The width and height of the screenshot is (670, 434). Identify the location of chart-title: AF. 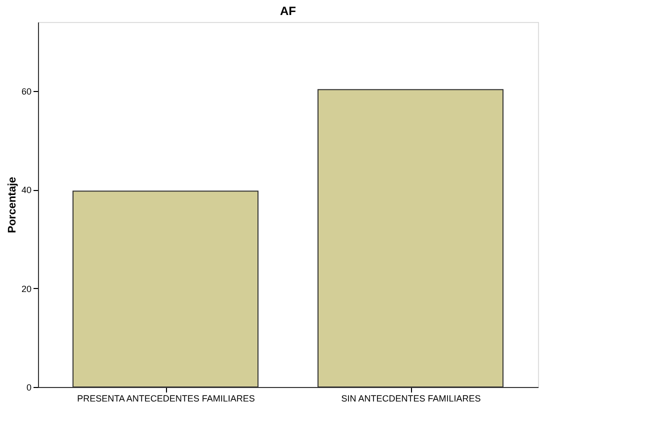
(288, 11).